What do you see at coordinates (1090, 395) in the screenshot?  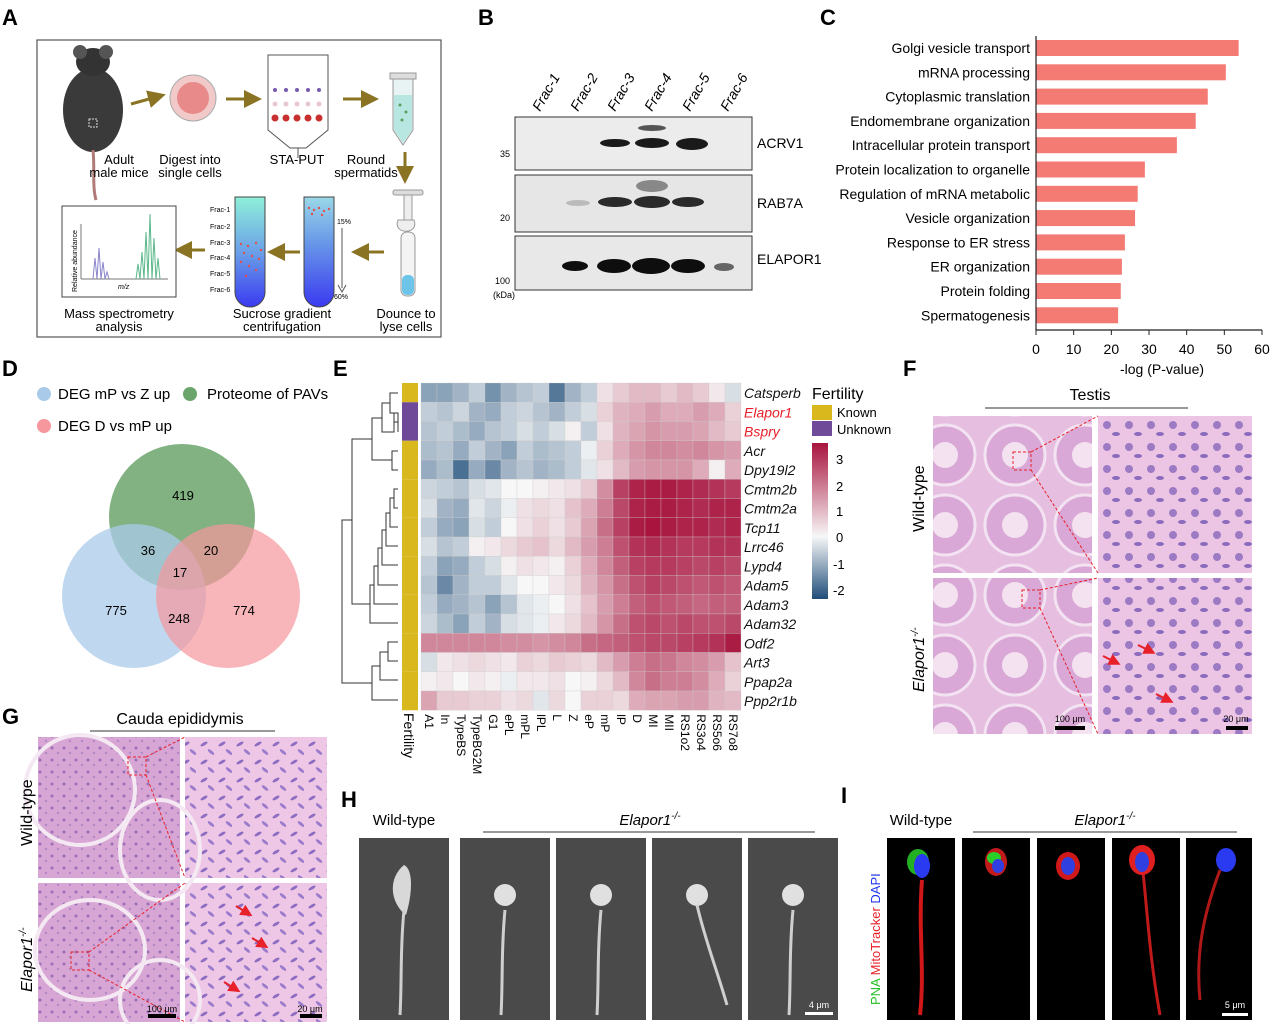 I see `testis-title: Testis` at bounding box center [1090, 395].